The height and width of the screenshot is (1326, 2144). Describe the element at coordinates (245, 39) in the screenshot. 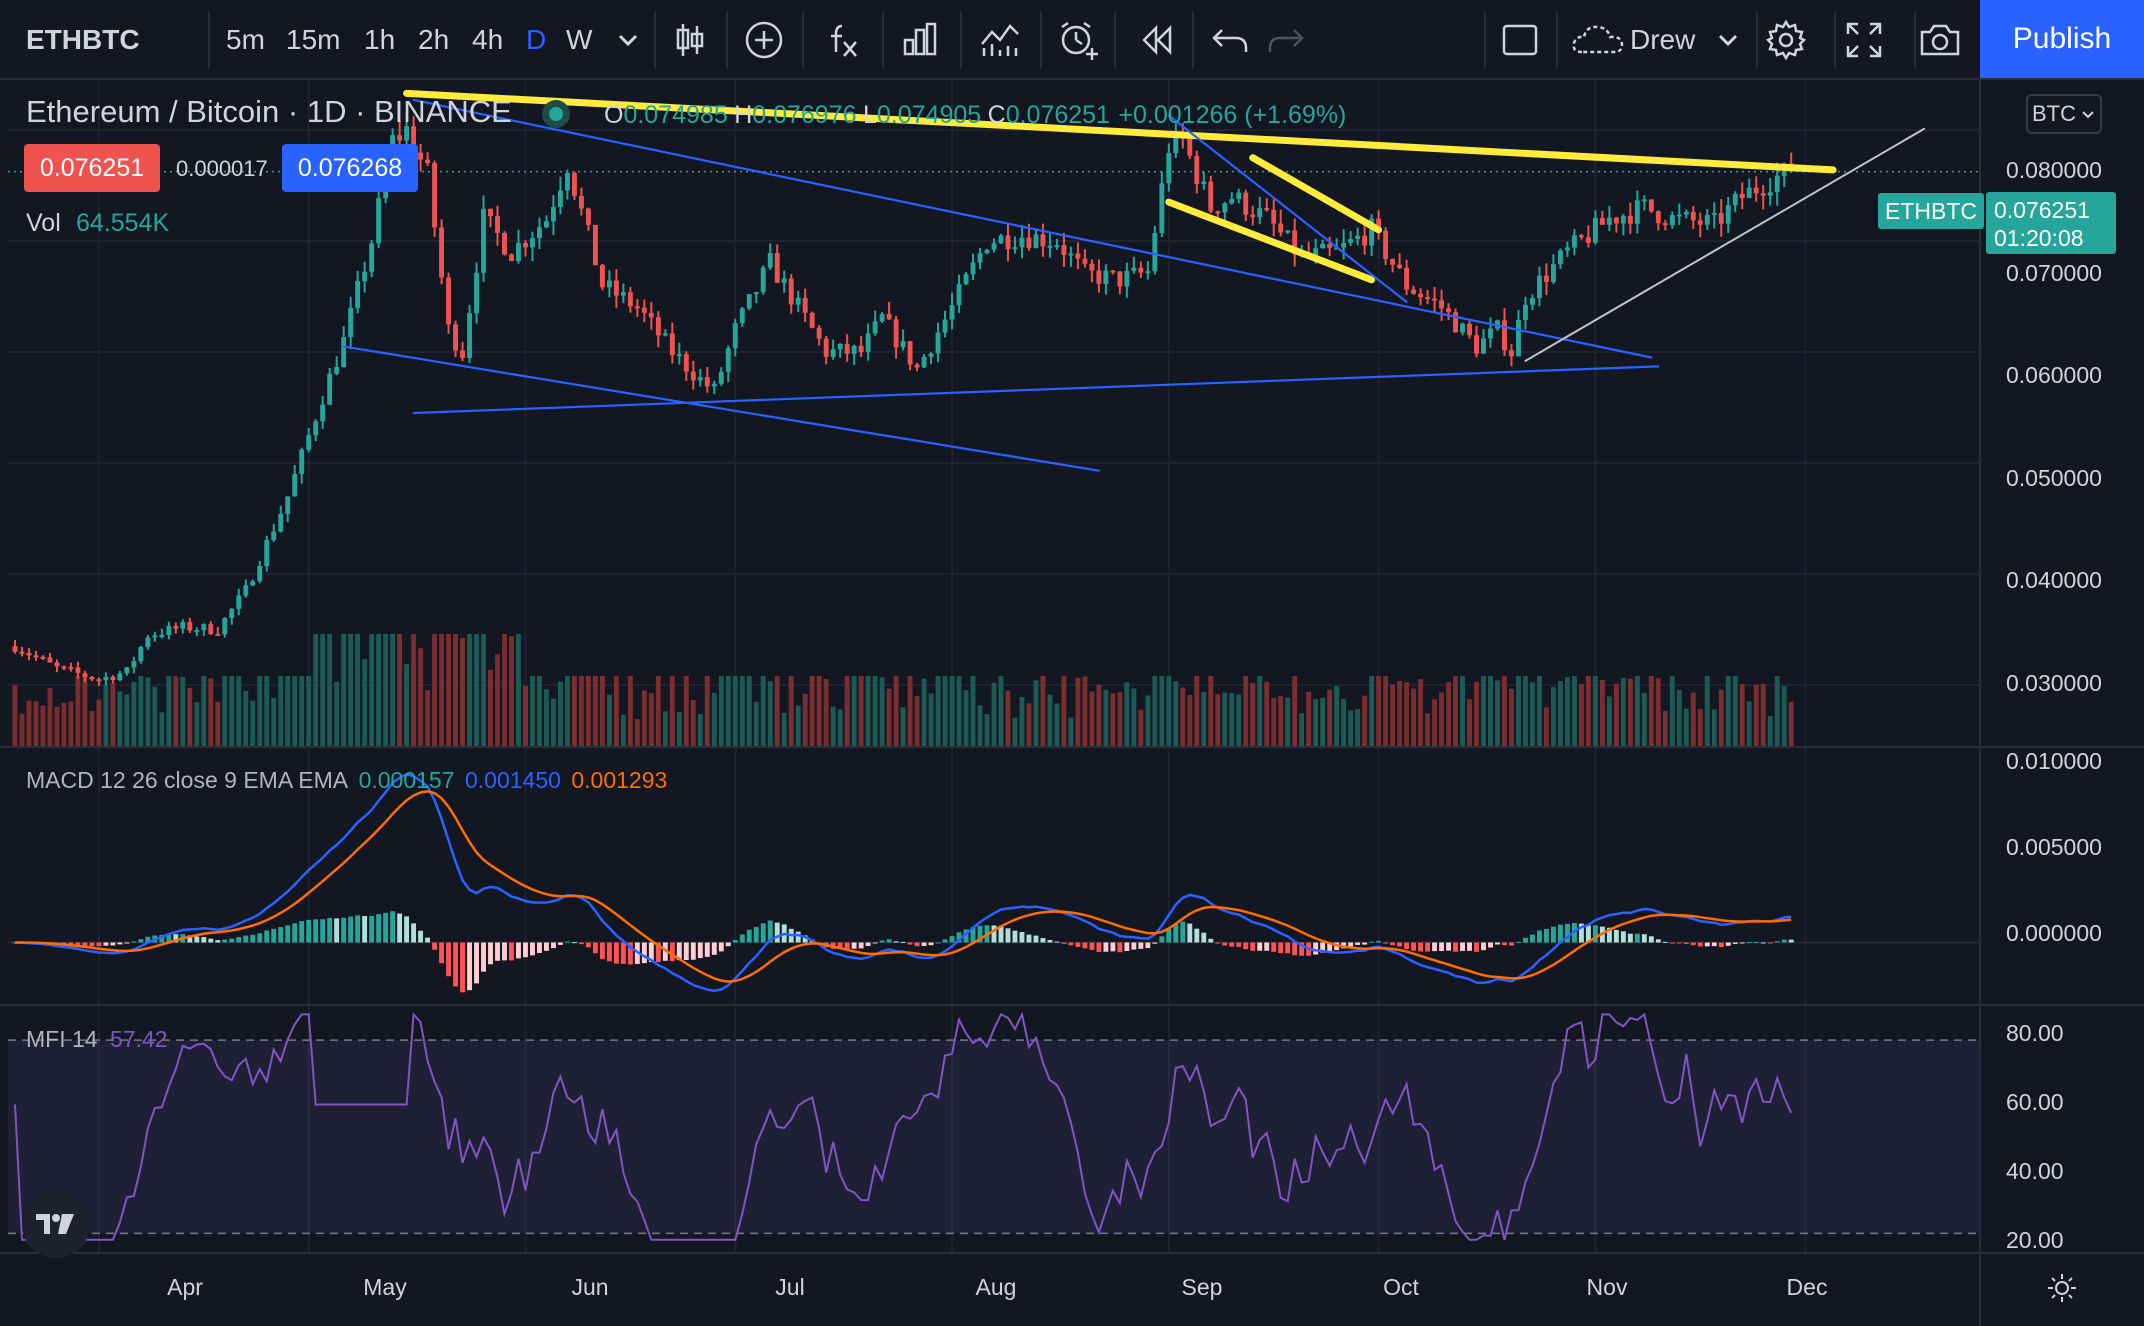

I see `interval-5m: 5m` at that location.